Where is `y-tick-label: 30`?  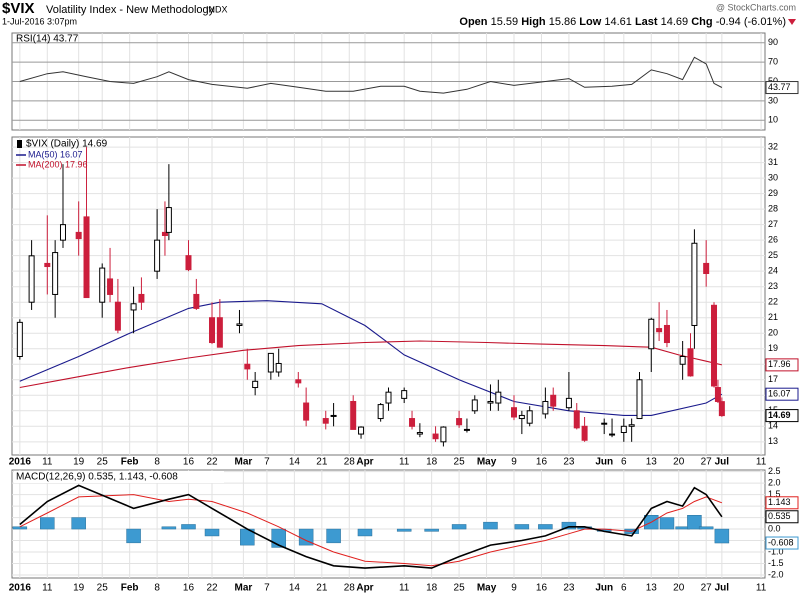
y-tick-label: 30 is located at coordinates (773, 100).